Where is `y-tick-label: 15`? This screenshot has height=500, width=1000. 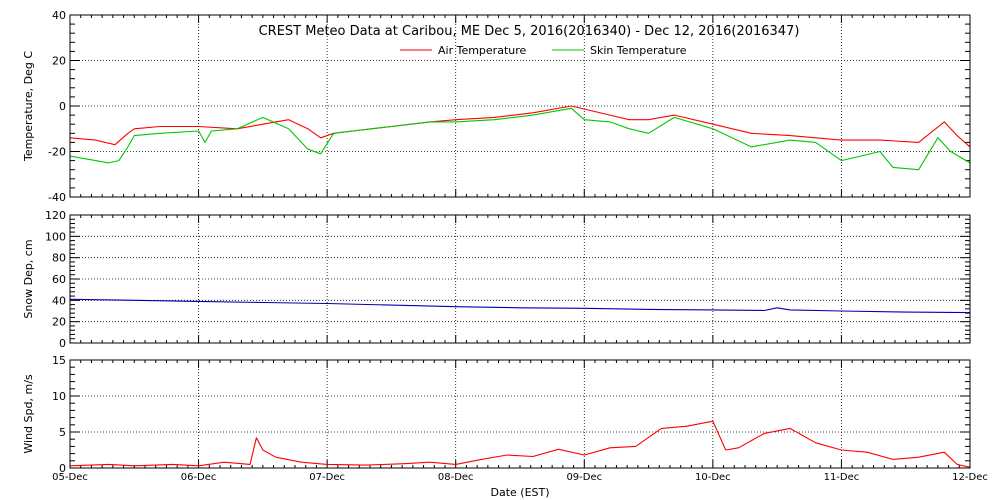 y-tick-label: 15 is located at coordinates (59, 360).